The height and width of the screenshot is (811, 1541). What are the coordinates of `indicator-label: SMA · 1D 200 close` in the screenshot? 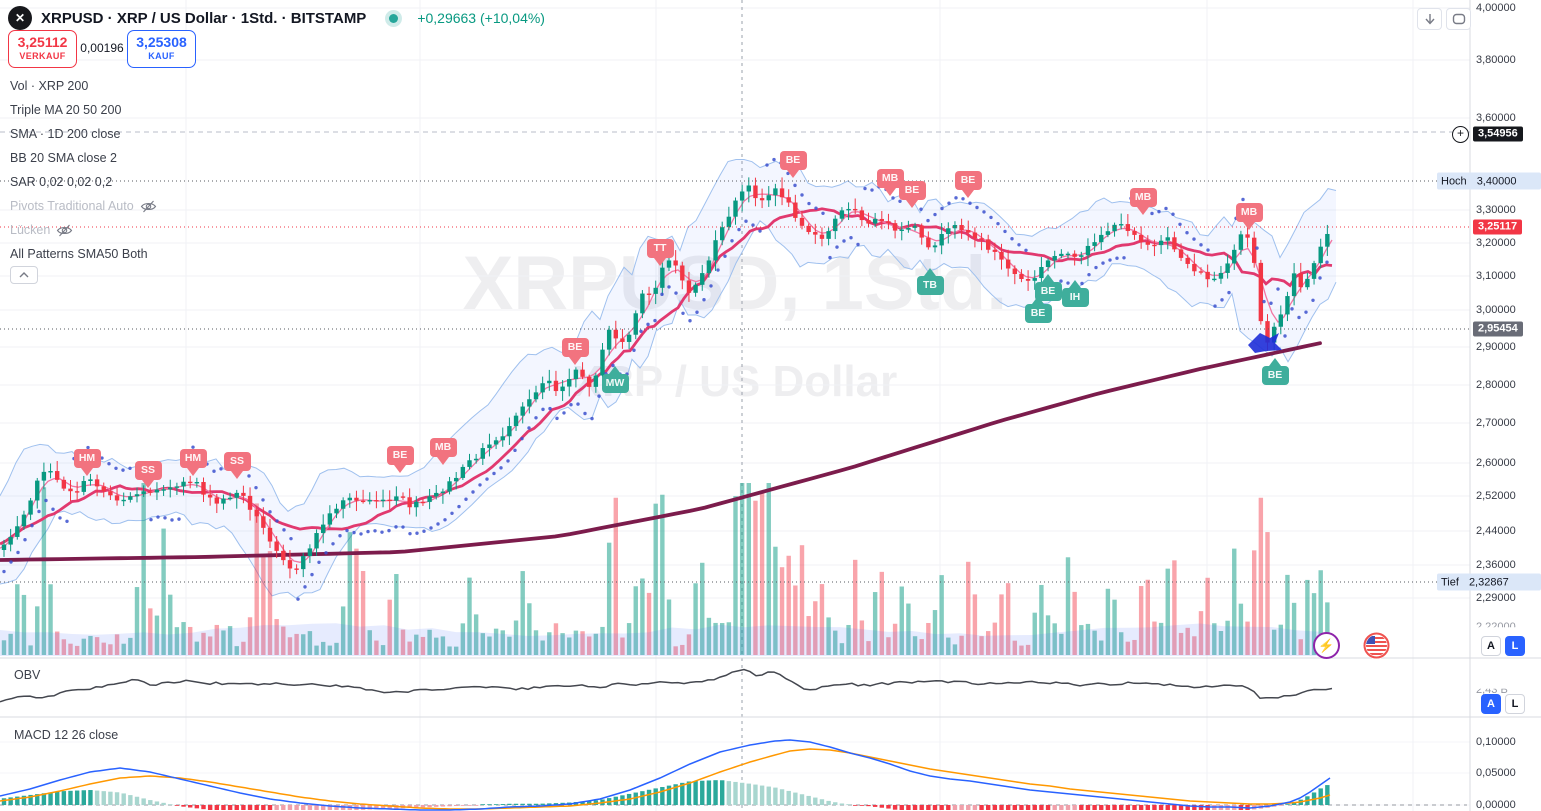 It's located at (65, 134).